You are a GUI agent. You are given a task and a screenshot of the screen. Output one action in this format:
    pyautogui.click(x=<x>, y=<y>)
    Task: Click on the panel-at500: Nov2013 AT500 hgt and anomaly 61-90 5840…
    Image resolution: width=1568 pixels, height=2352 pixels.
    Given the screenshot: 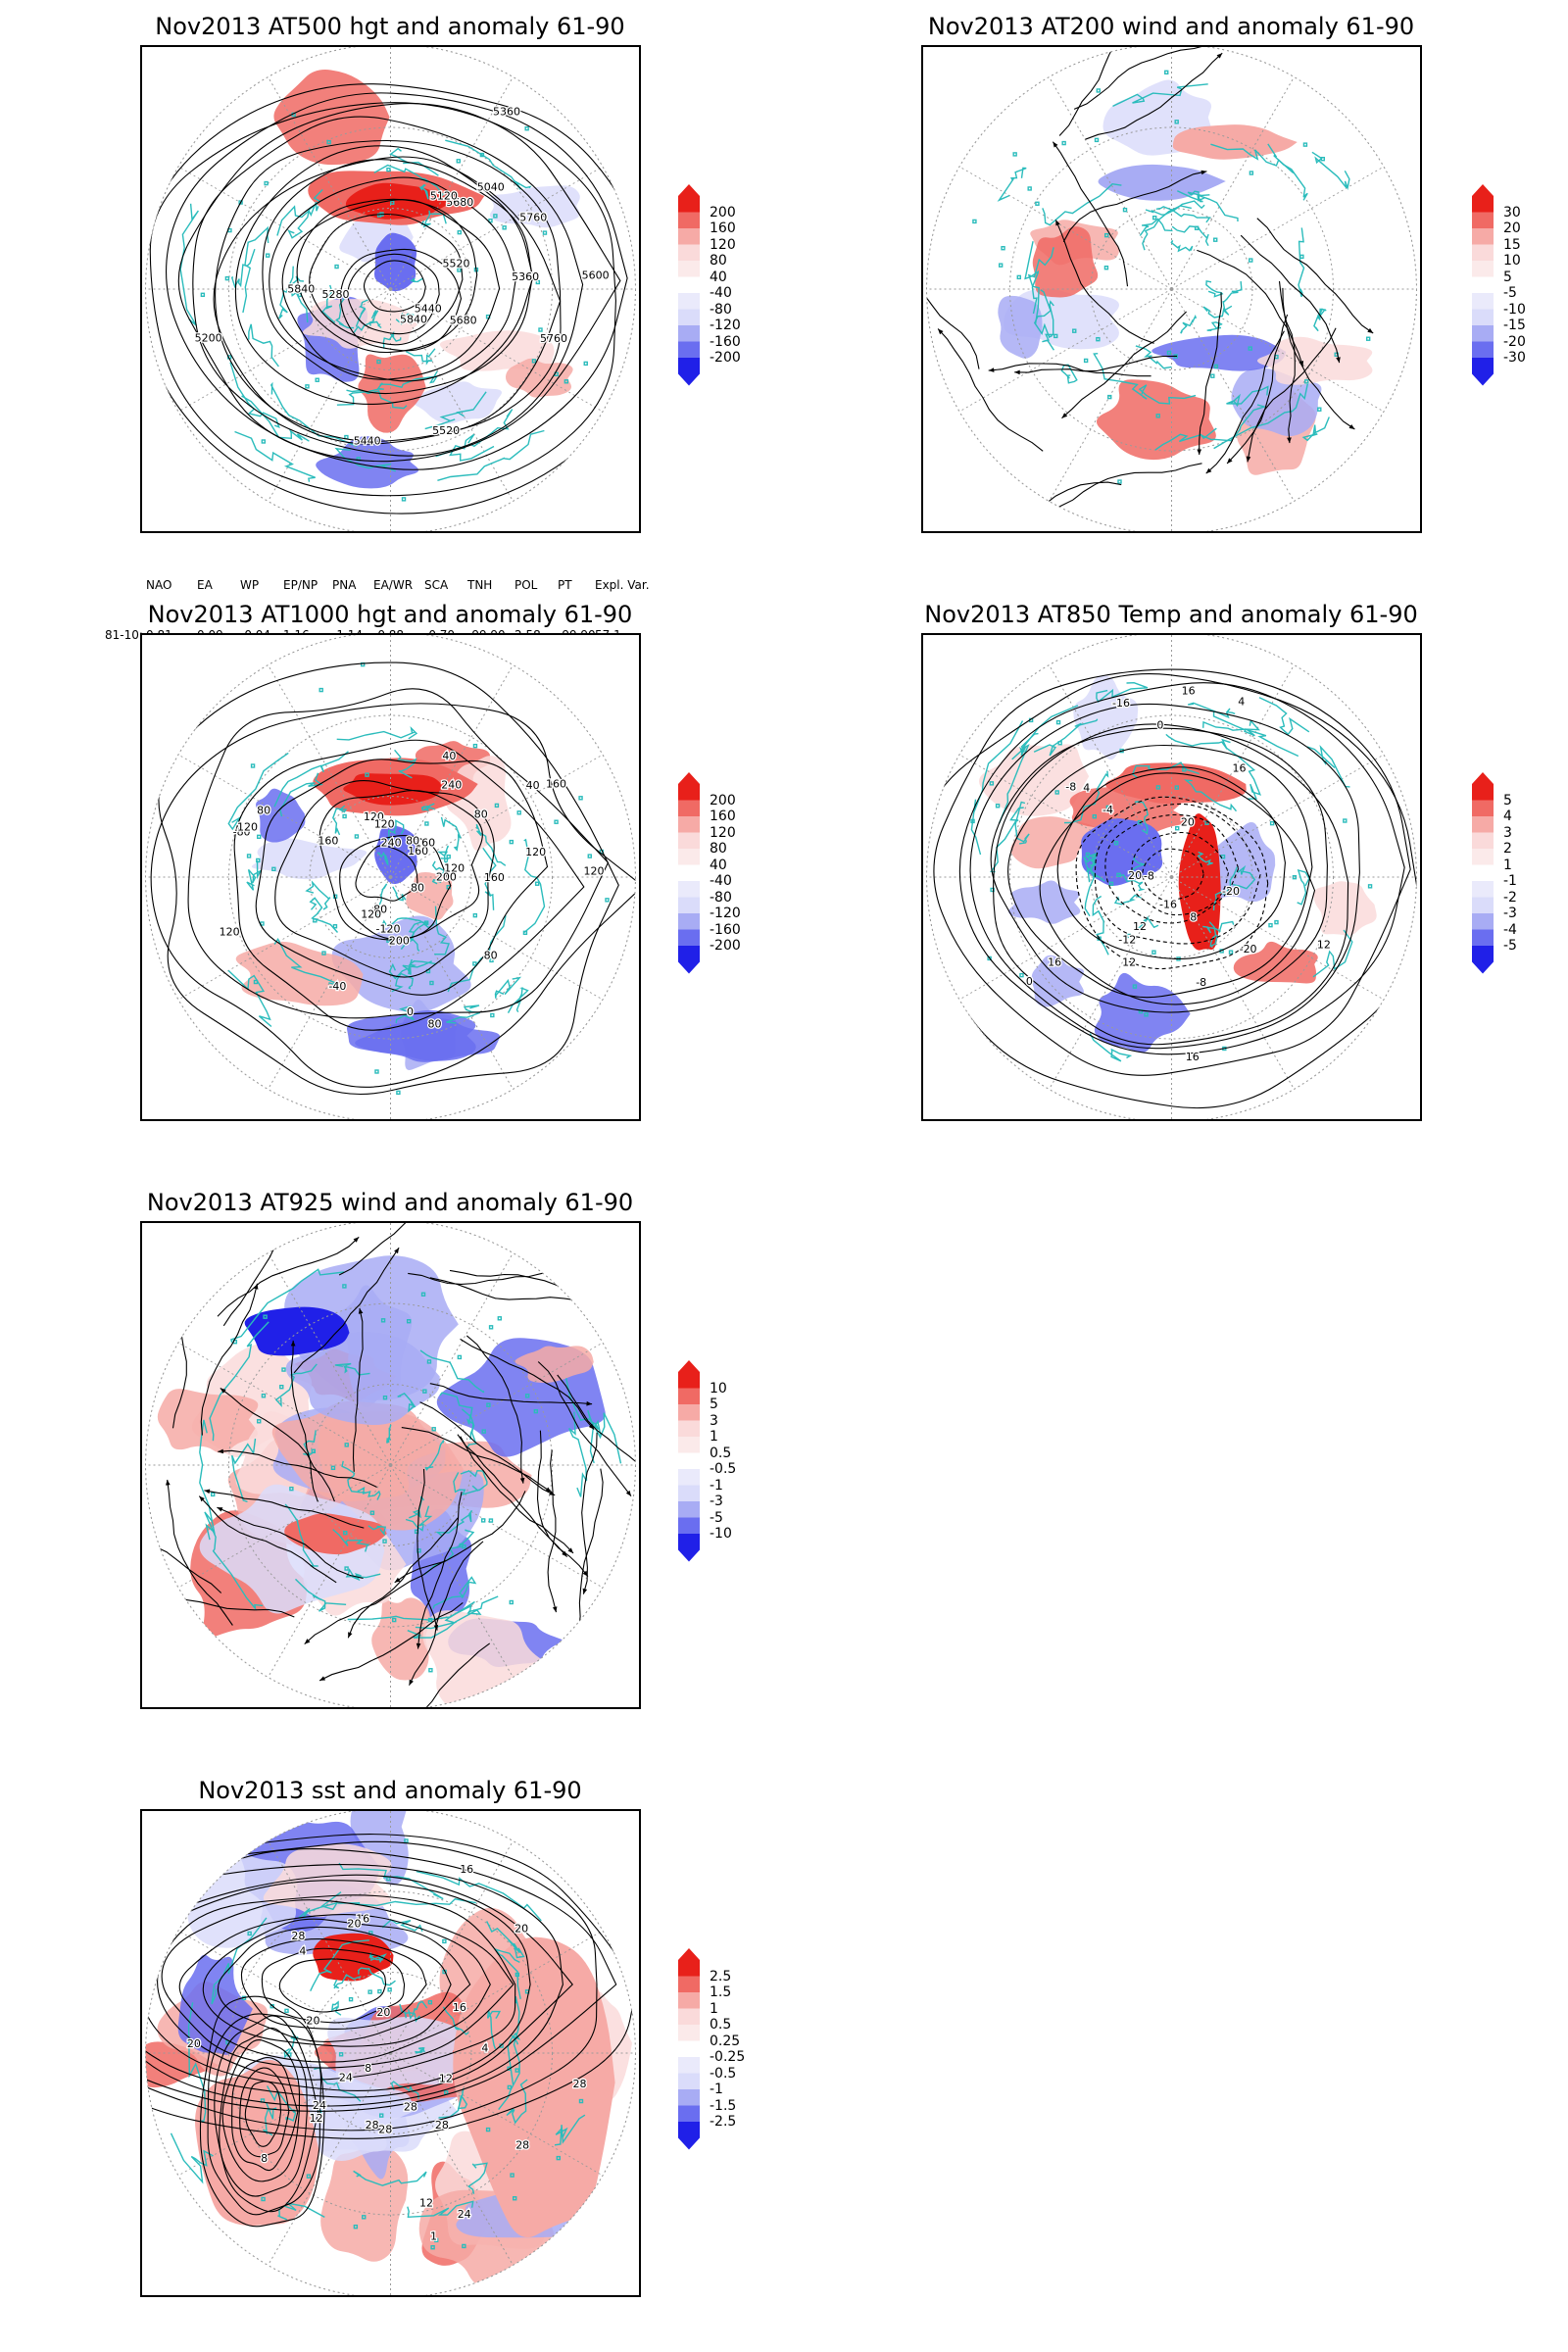 What is the action you would take?
    pyautogui.click(x=436, y=327)
    